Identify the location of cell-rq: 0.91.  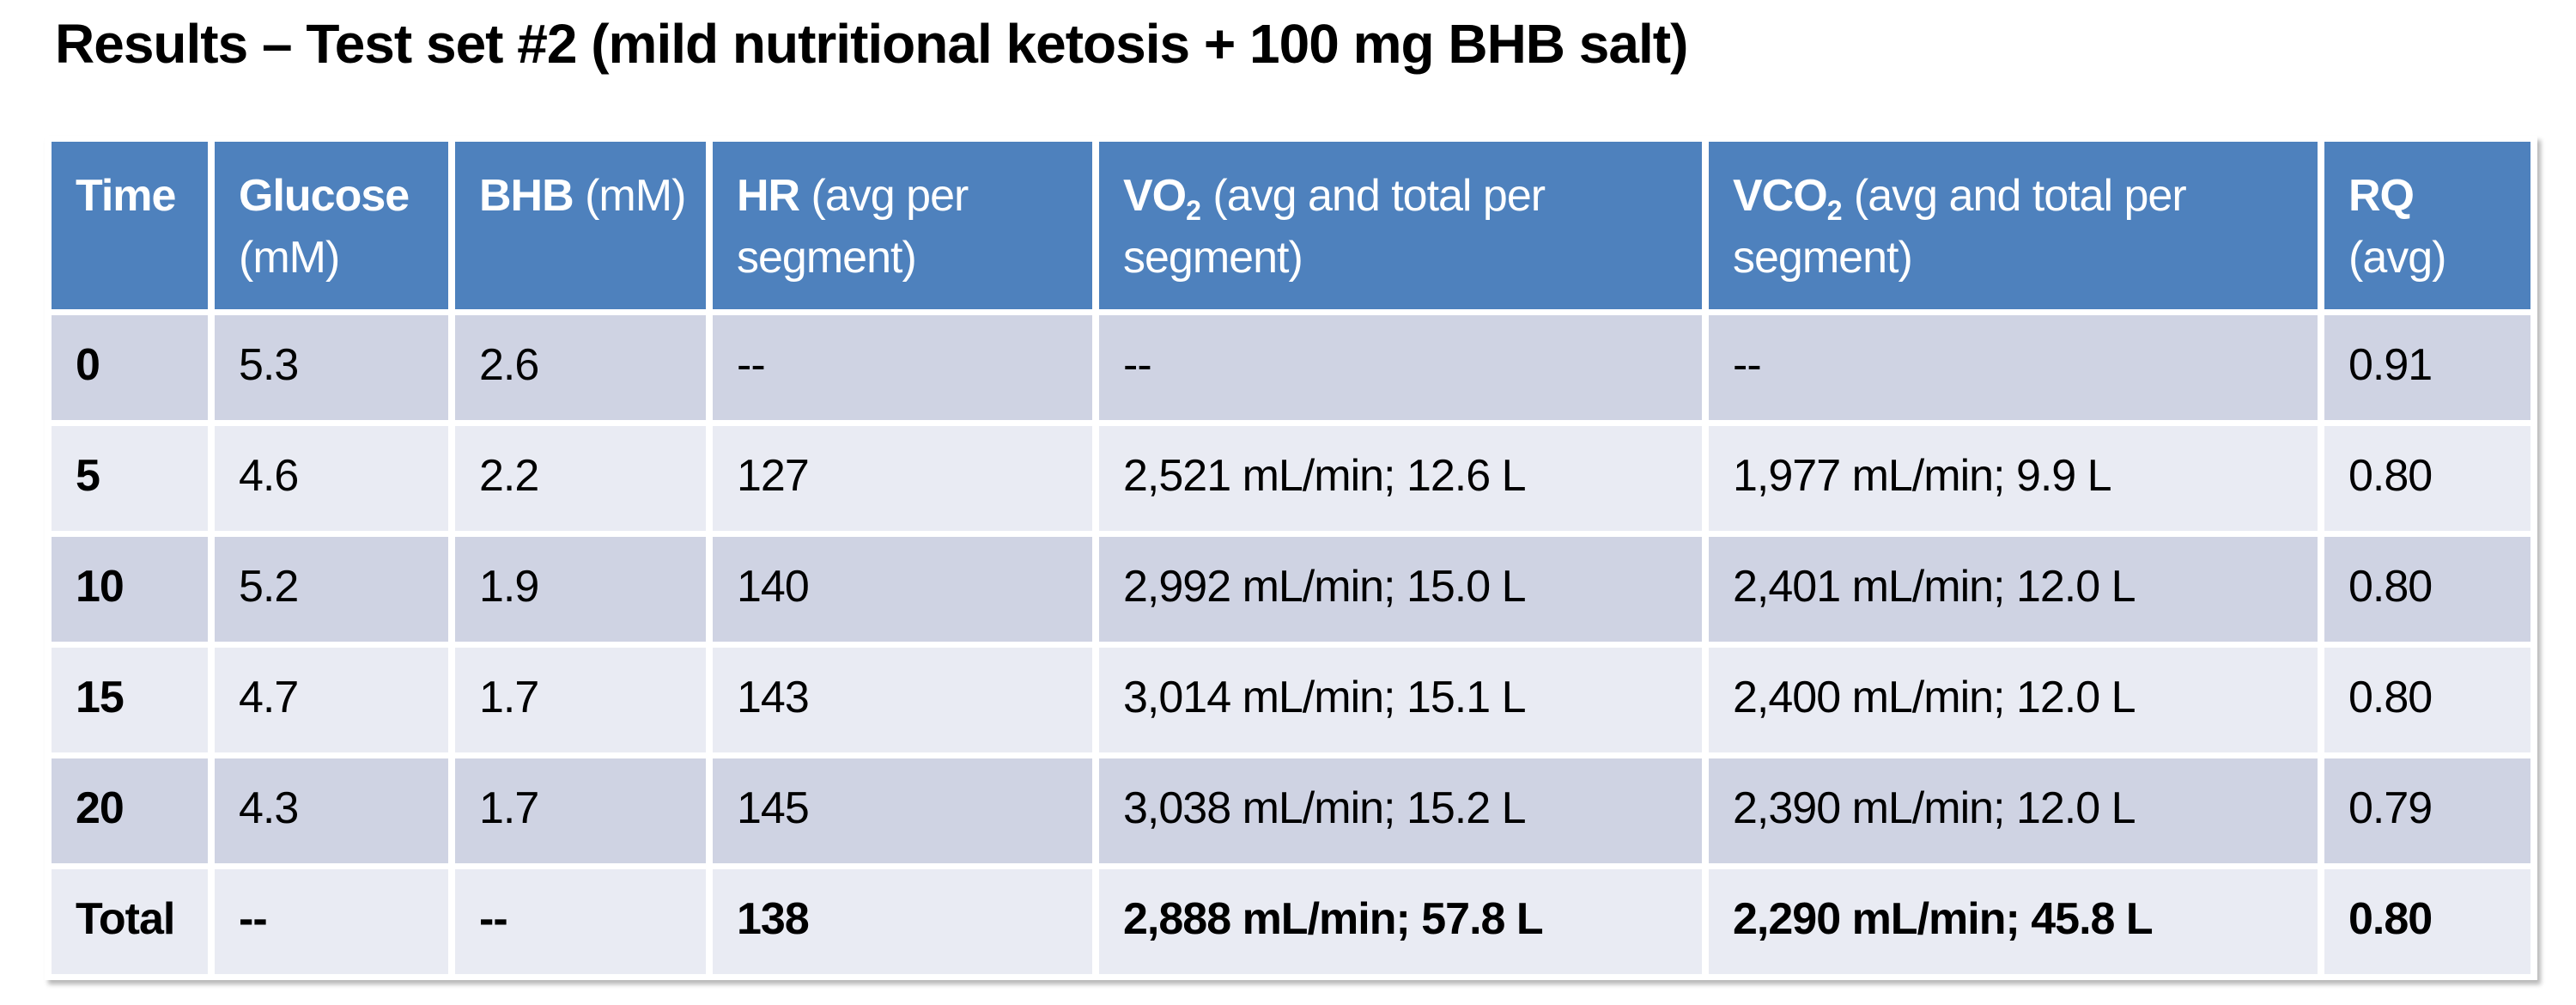
(2427, 367).